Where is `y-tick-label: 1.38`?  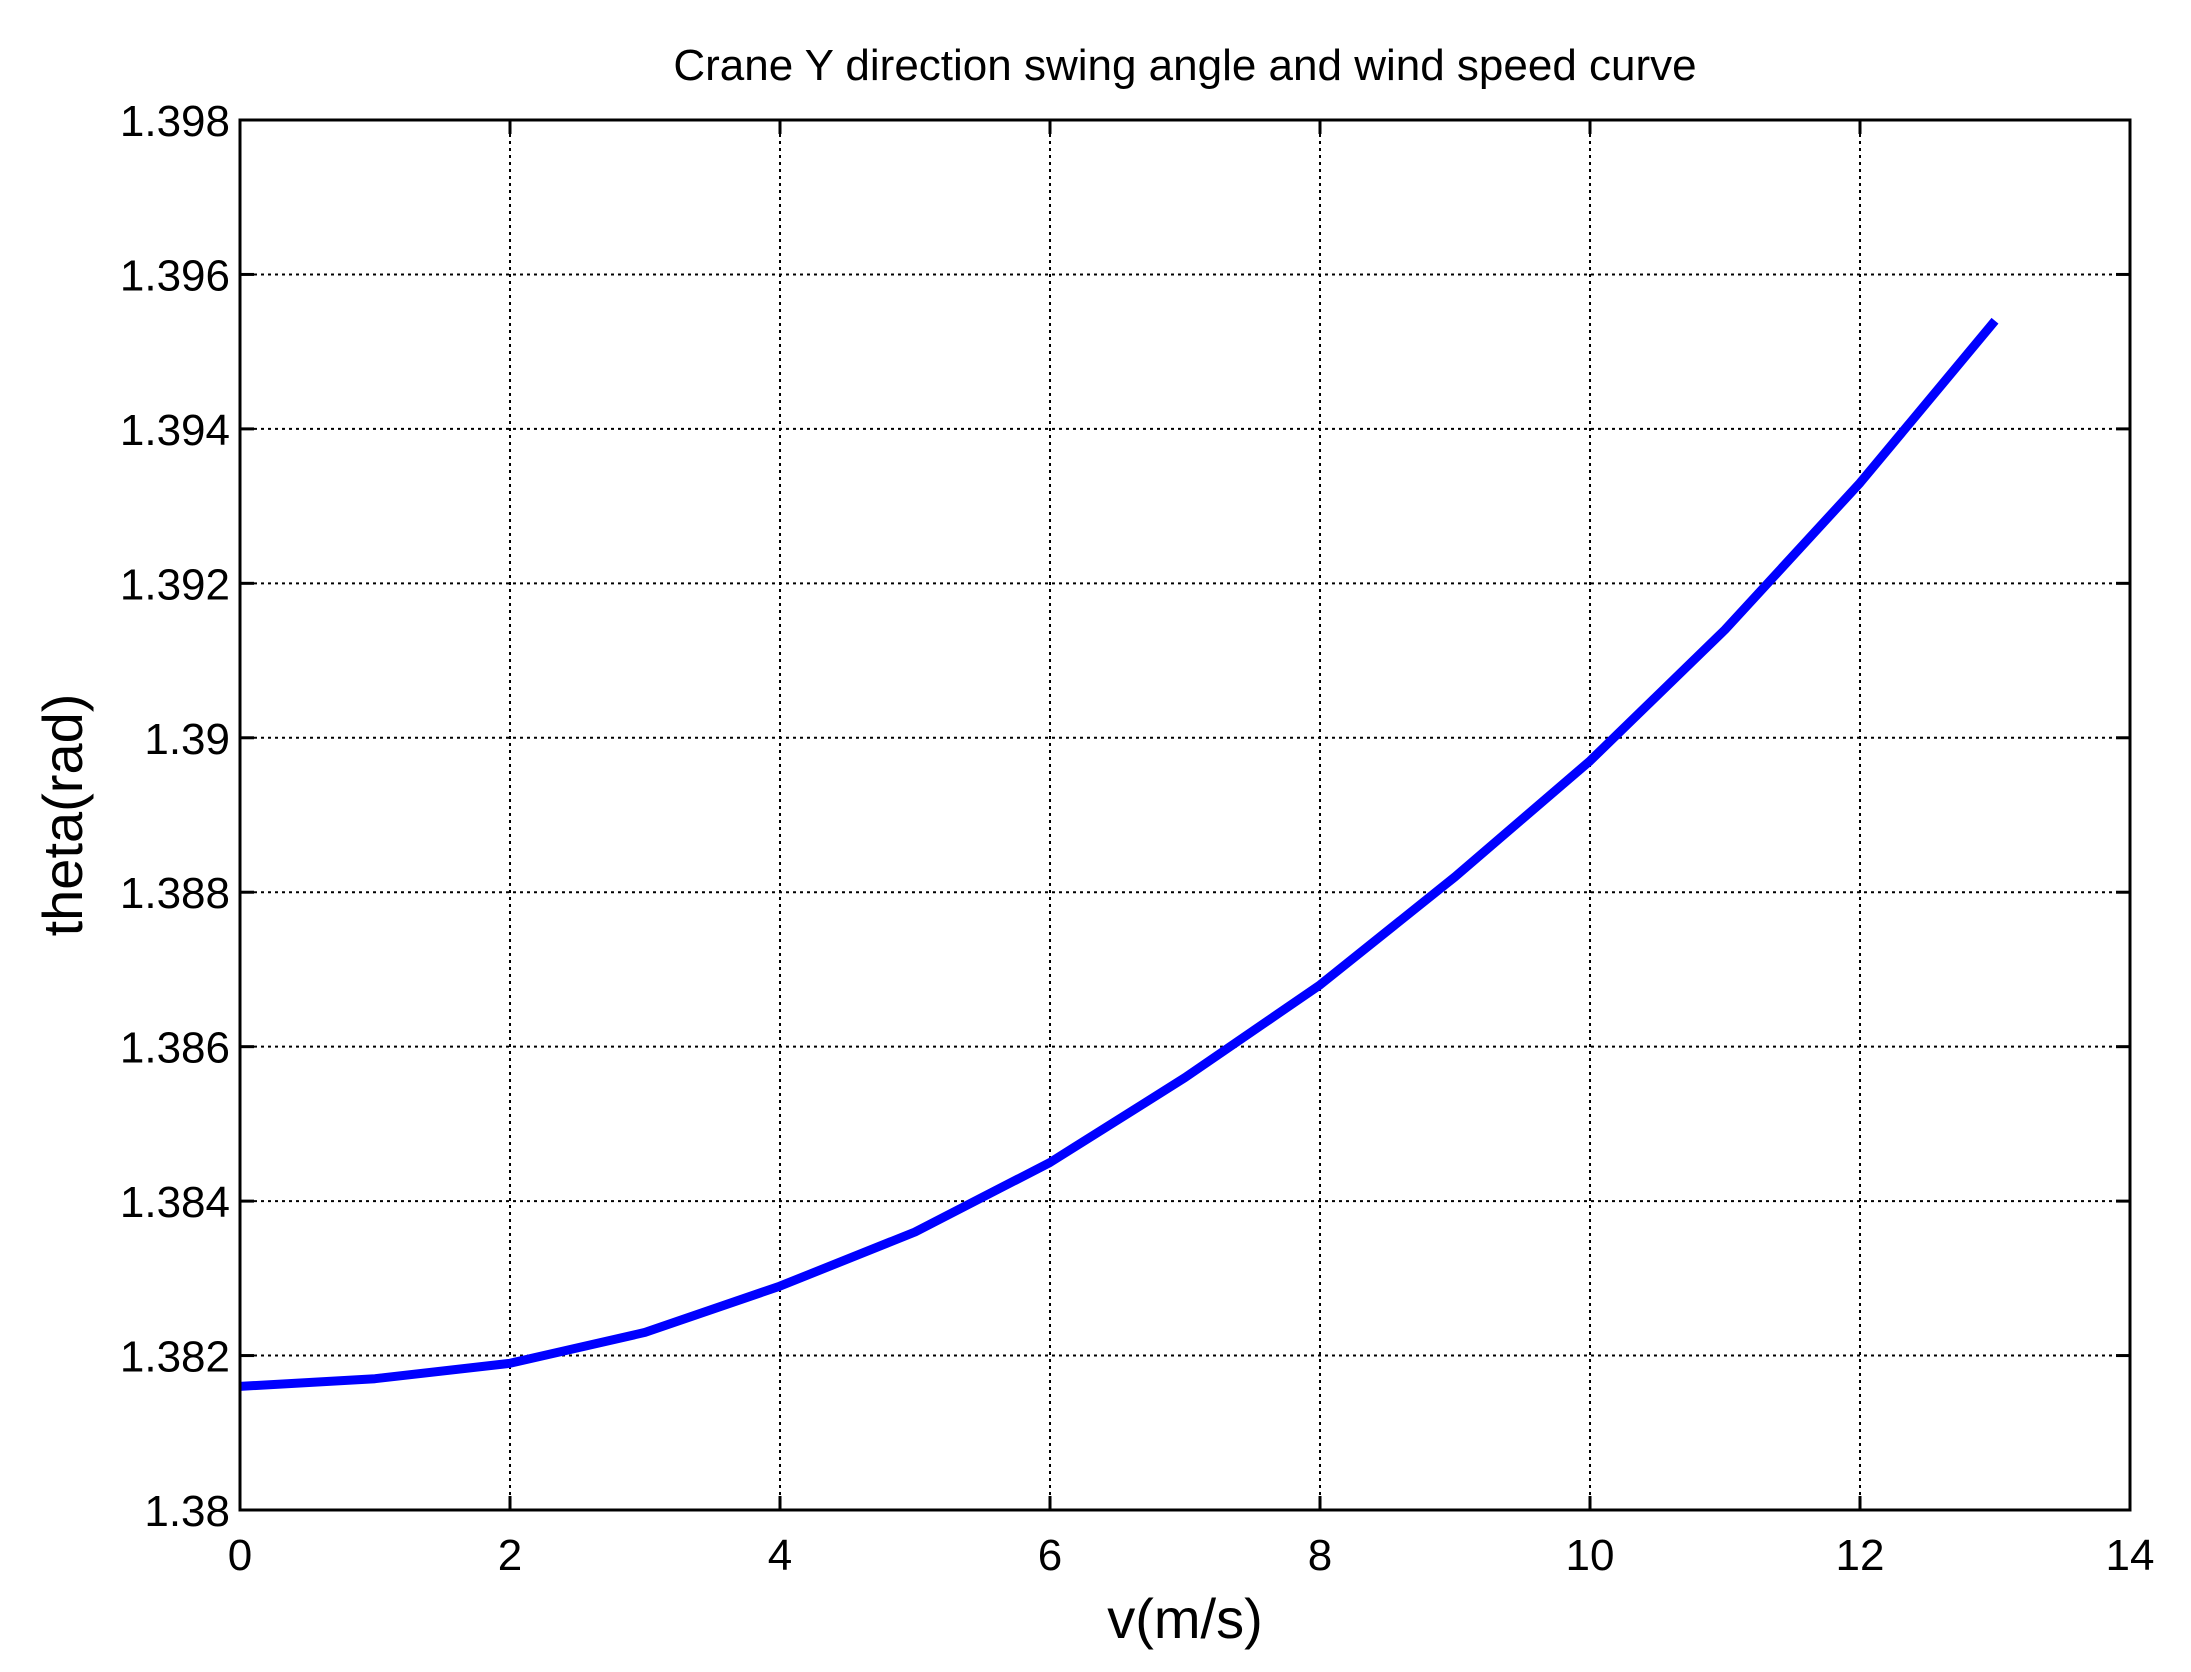
y-tick-label: 1.38 is located at coordinates (187, 1511).